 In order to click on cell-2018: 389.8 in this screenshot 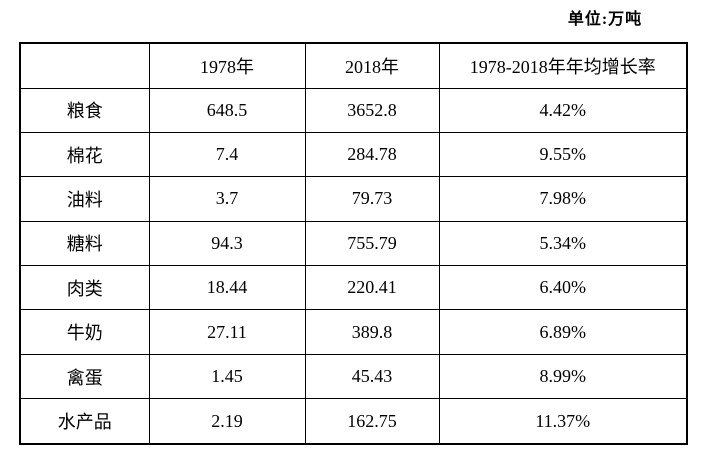, I will do `click(372, 332)`.